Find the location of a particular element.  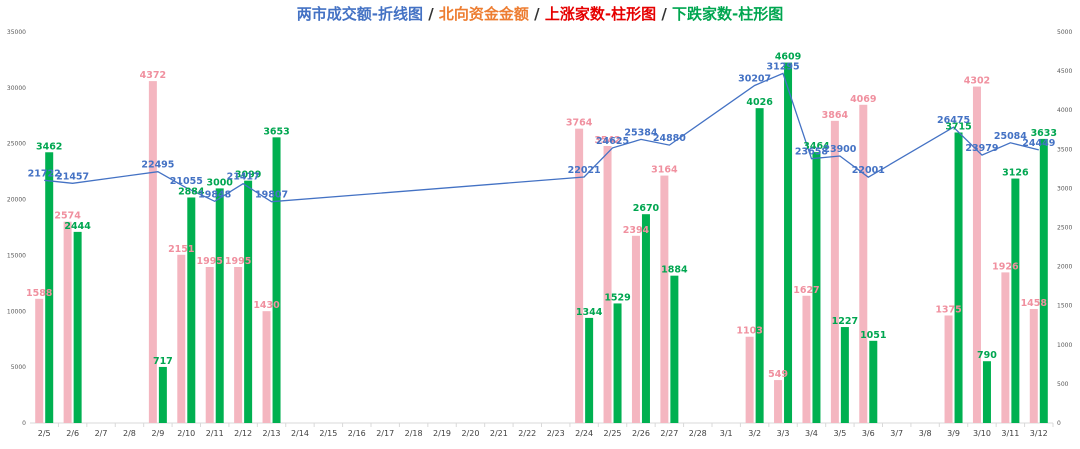

x-axis-tick-label: 2/28 is located at coordinates (698, 433).